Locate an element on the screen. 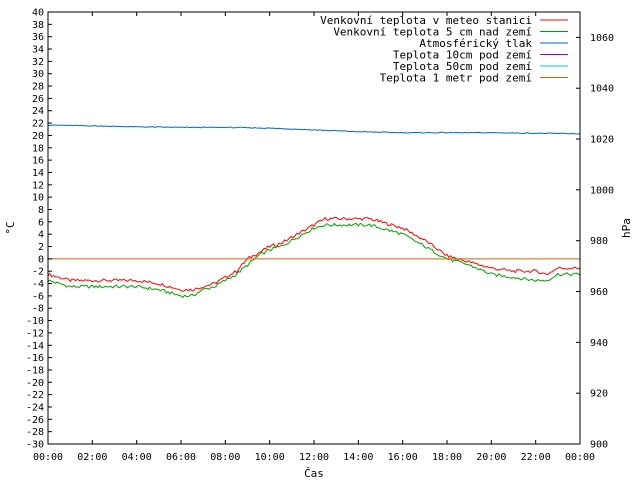 This screenshot has height=480, width=640. y-right-tick-label: 940 is located at coordinates (599, 343).